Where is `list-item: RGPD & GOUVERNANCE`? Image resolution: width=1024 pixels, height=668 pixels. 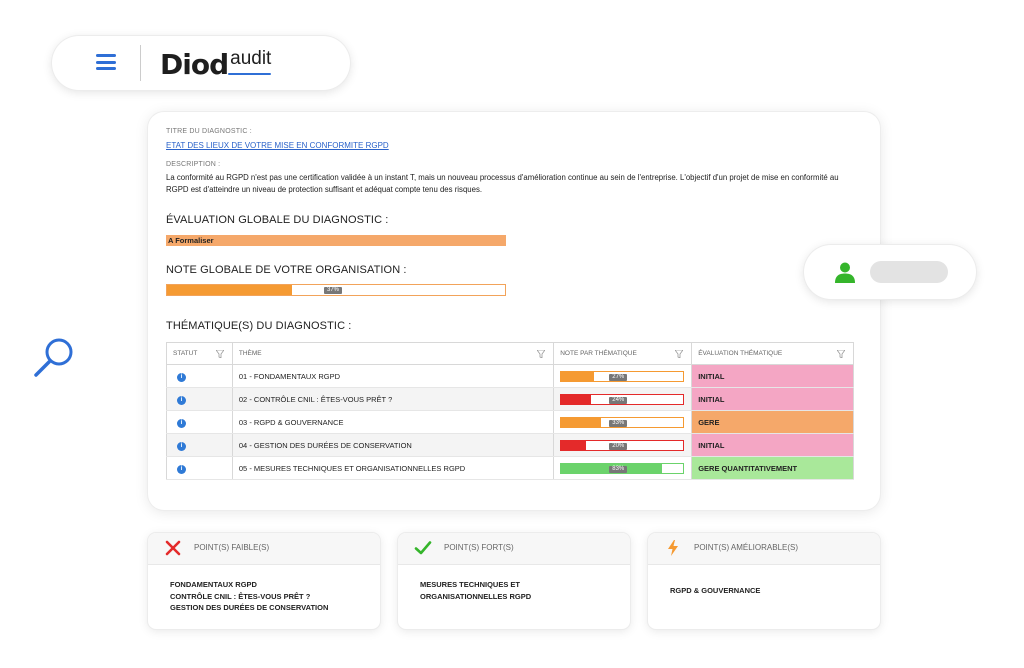 list-item: RGPD & GOUVERNANCE is located at coordinates (715, 590).